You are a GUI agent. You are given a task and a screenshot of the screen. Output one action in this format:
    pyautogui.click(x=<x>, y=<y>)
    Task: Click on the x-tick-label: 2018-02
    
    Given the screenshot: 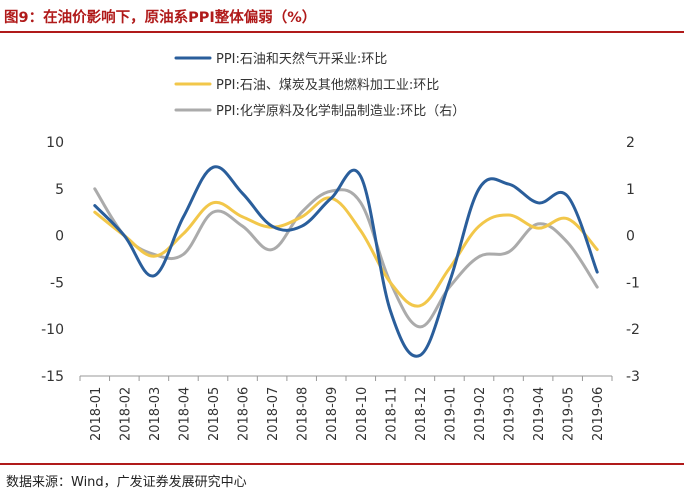 What is the action you would take?
    pyautogui.click(x=125, y=414)
    